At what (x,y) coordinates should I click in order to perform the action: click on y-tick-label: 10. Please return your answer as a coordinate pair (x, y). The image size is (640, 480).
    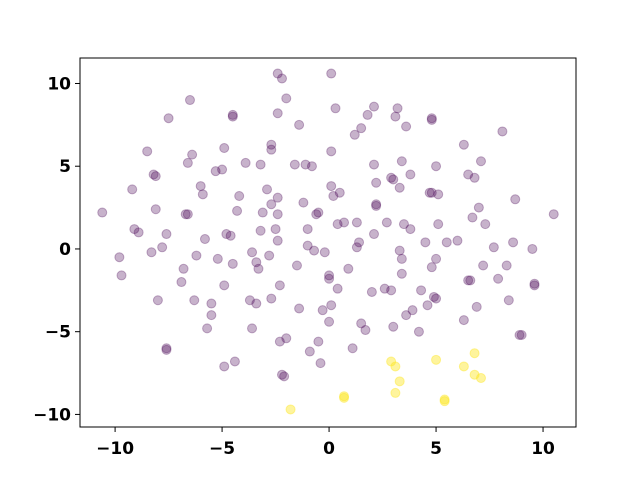
    Looking at the image, I should click on (59, 84).